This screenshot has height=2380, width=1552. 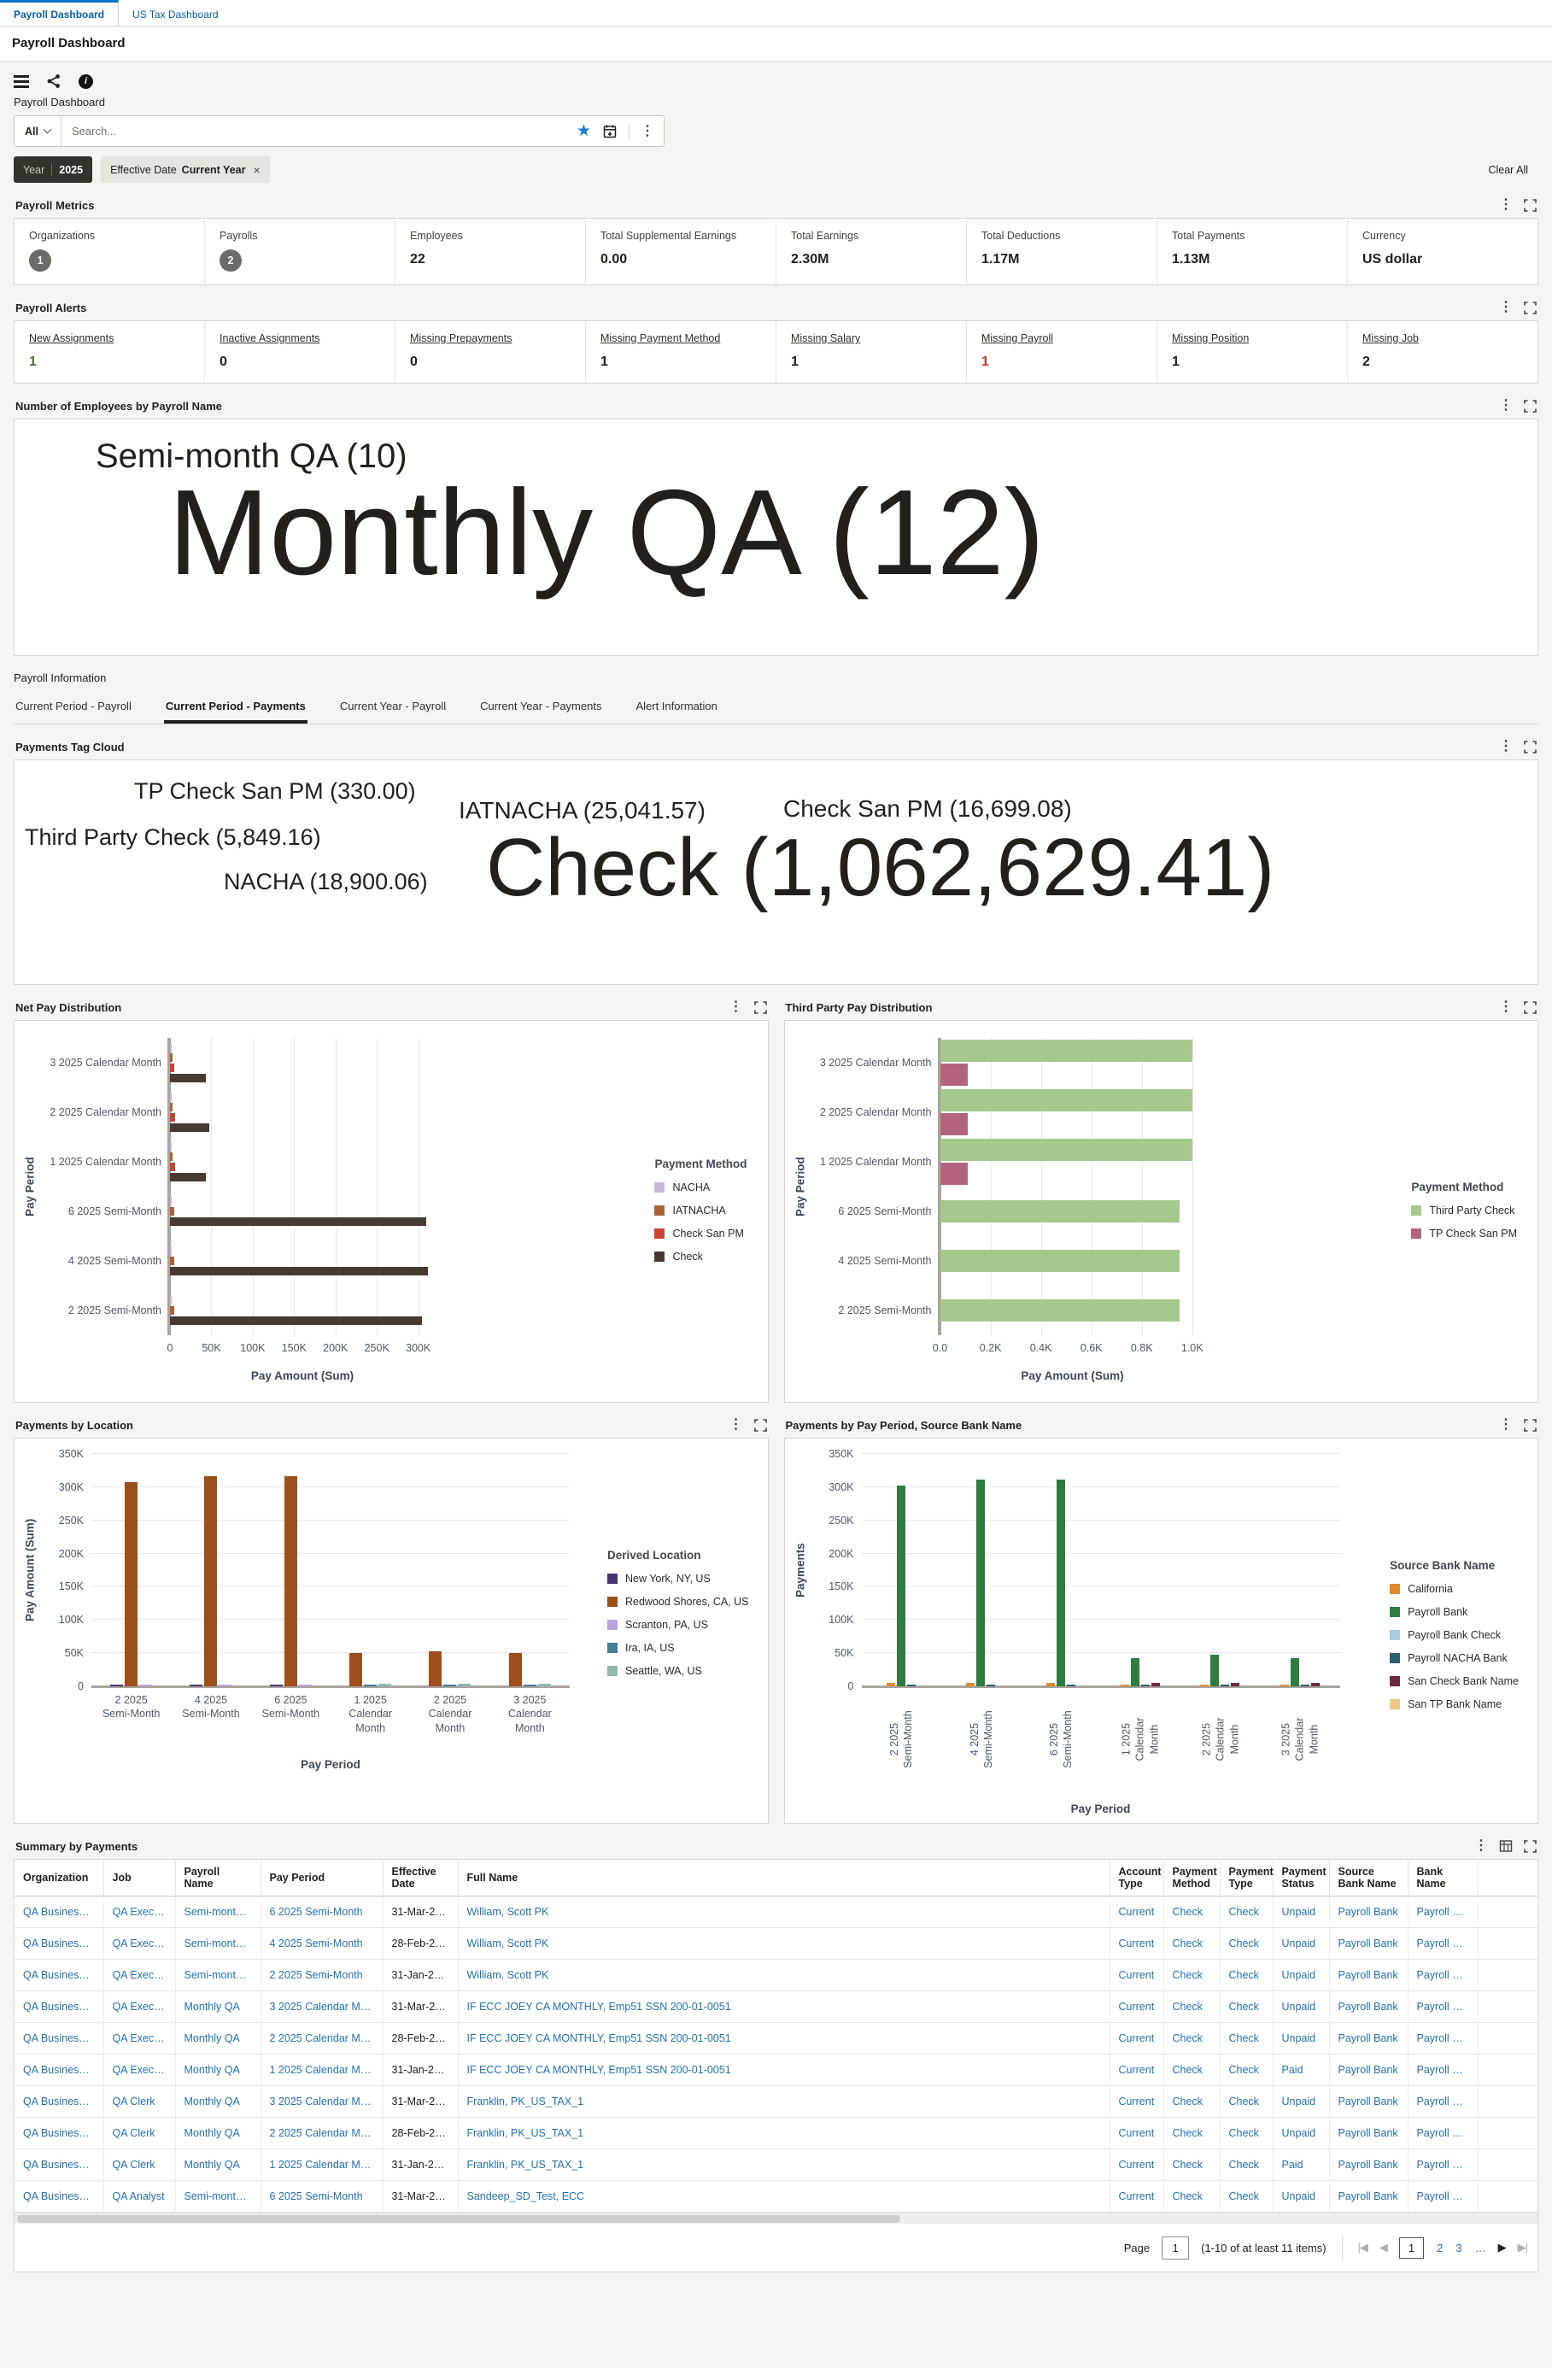 I want to click on cell: 1 2025 Calendar Month, so click(x=321, y=2070).